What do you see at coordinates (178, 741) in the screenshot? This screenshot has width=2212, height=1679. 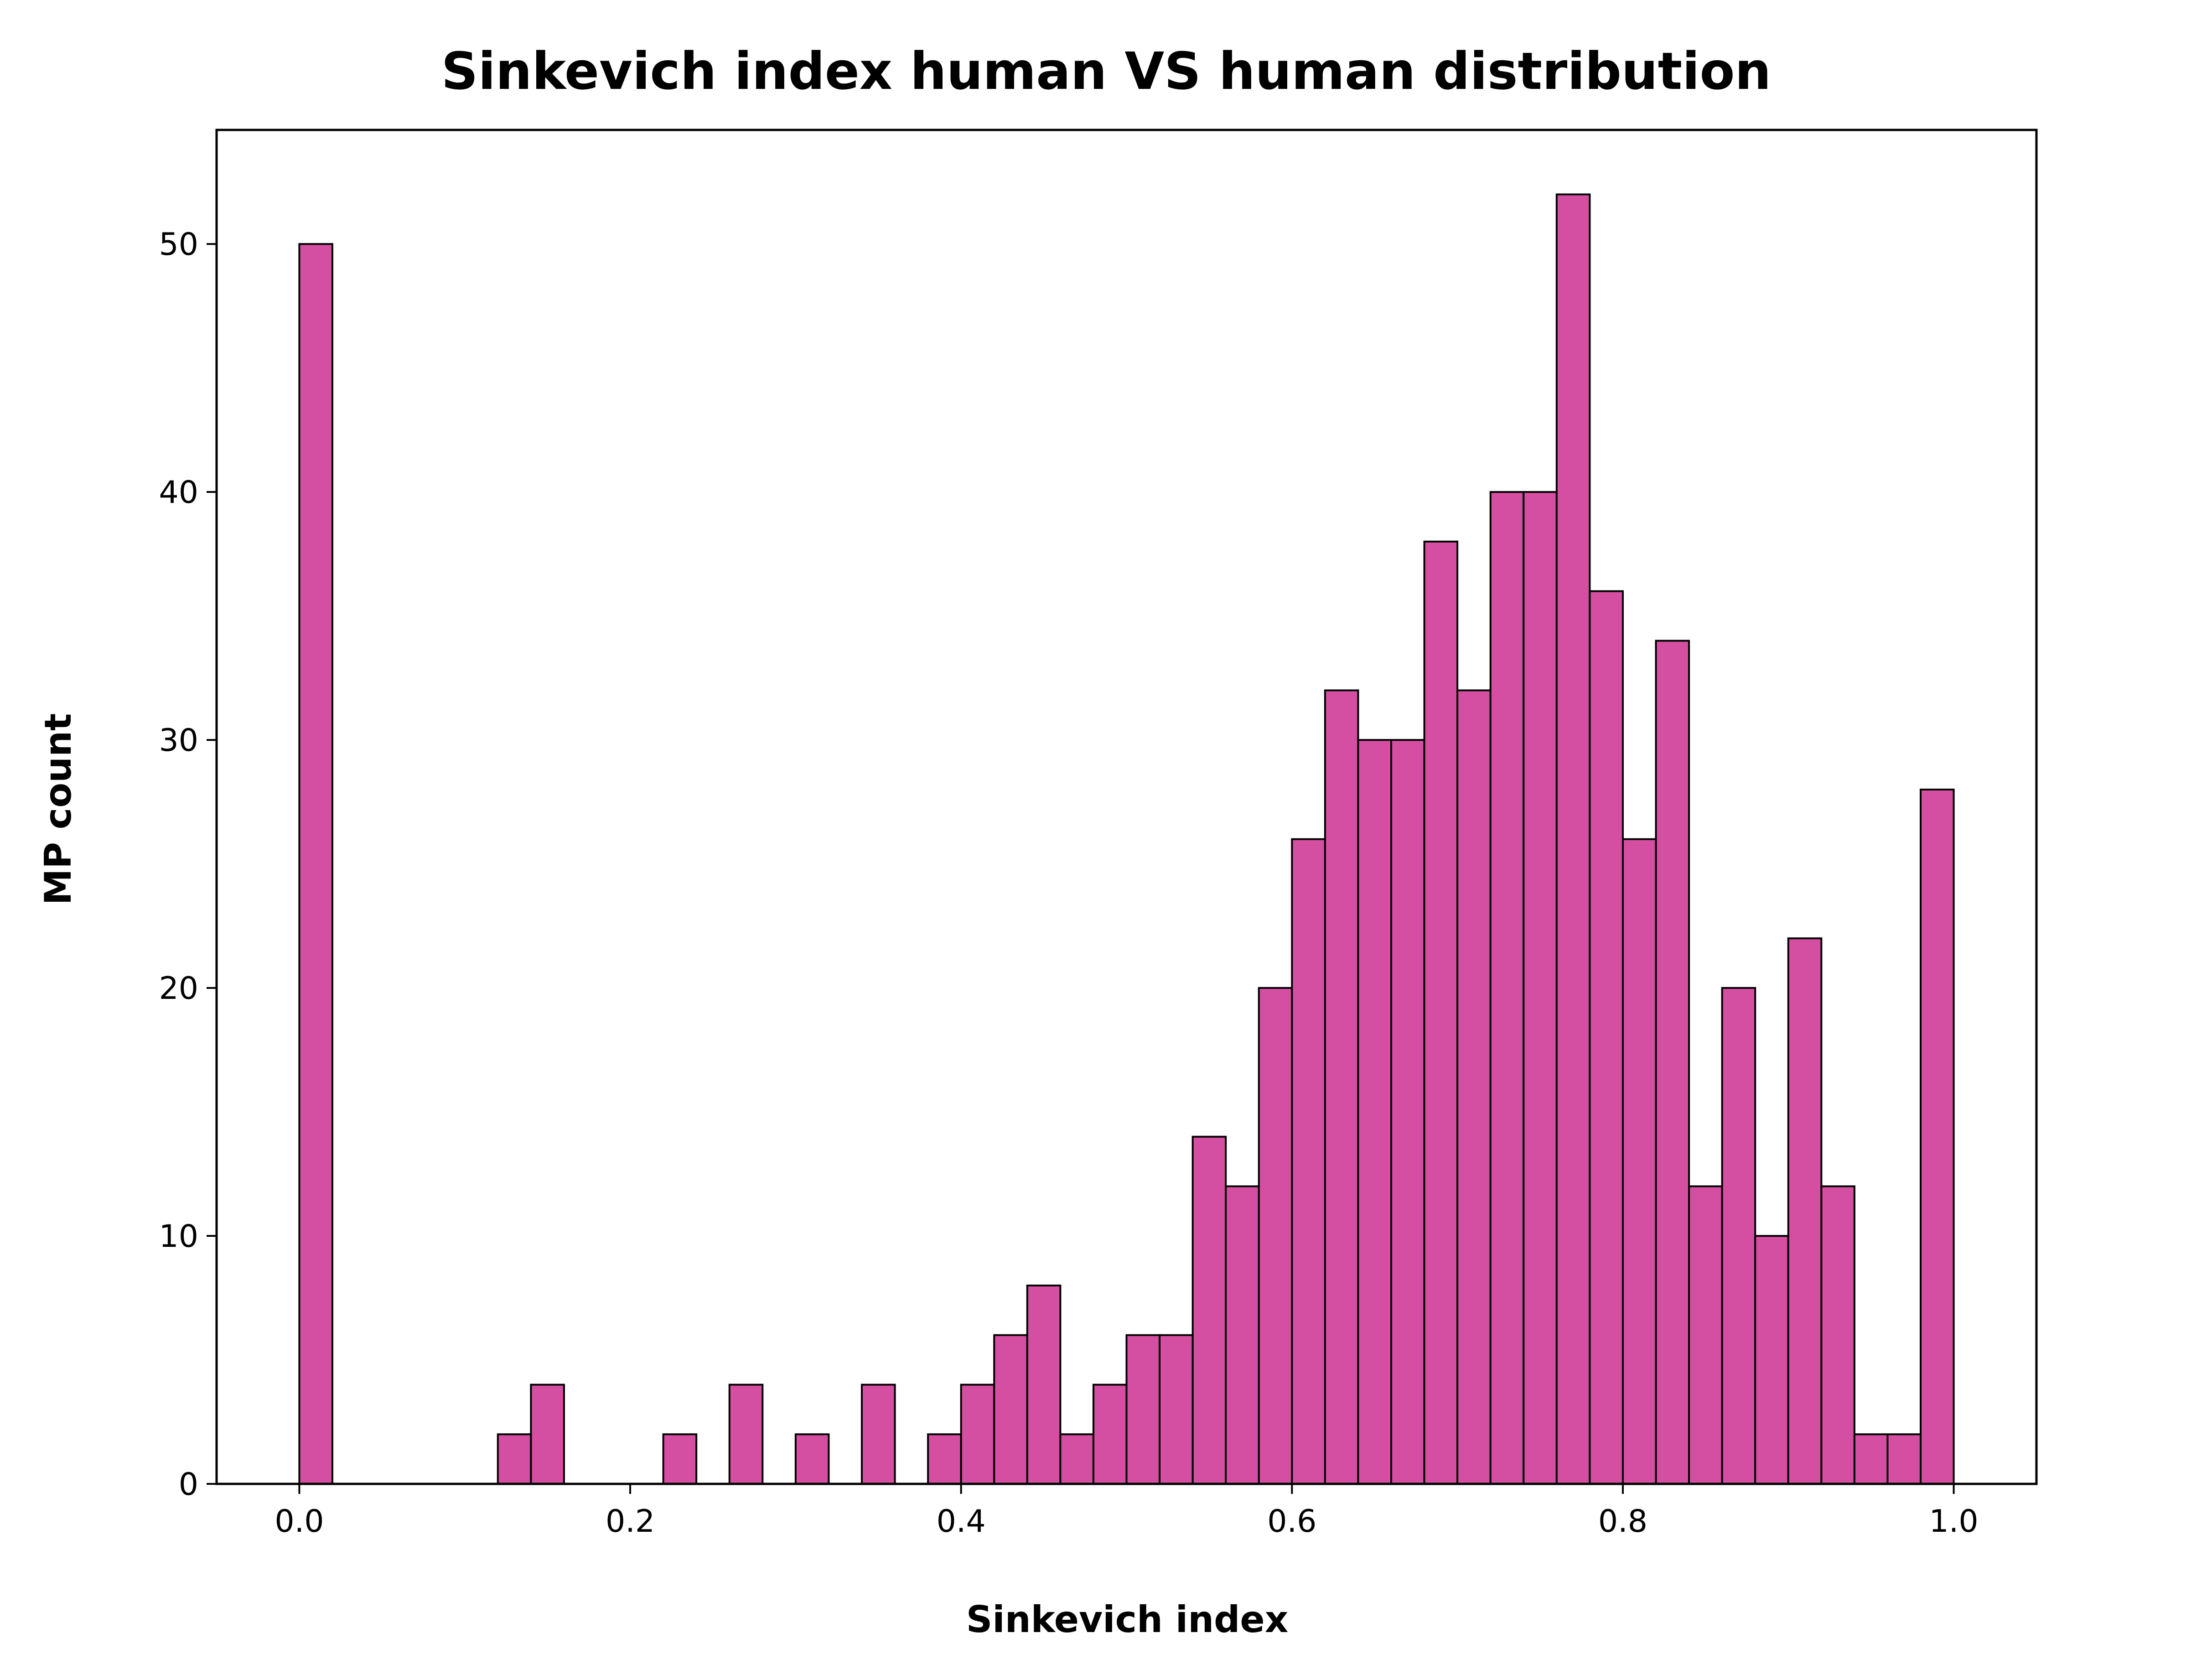 I see `y-tick-label: 30` at bounding box center [178, 741].